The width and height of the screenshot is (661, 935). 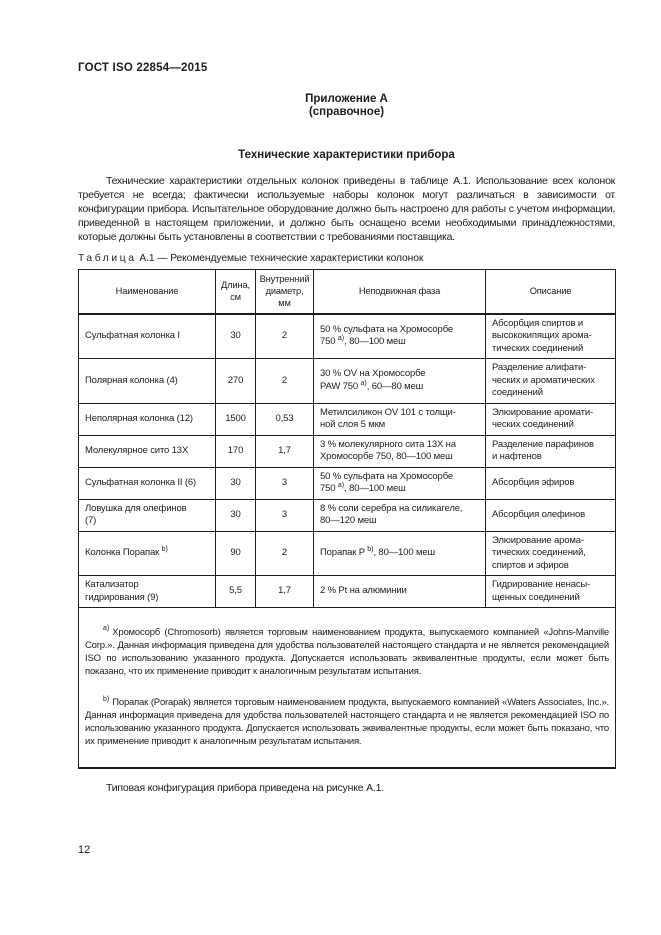 What do you see at coordinates (235, 419) in the screenshot?
I see `cell-length: 1500` at bounding box center [235, 419].